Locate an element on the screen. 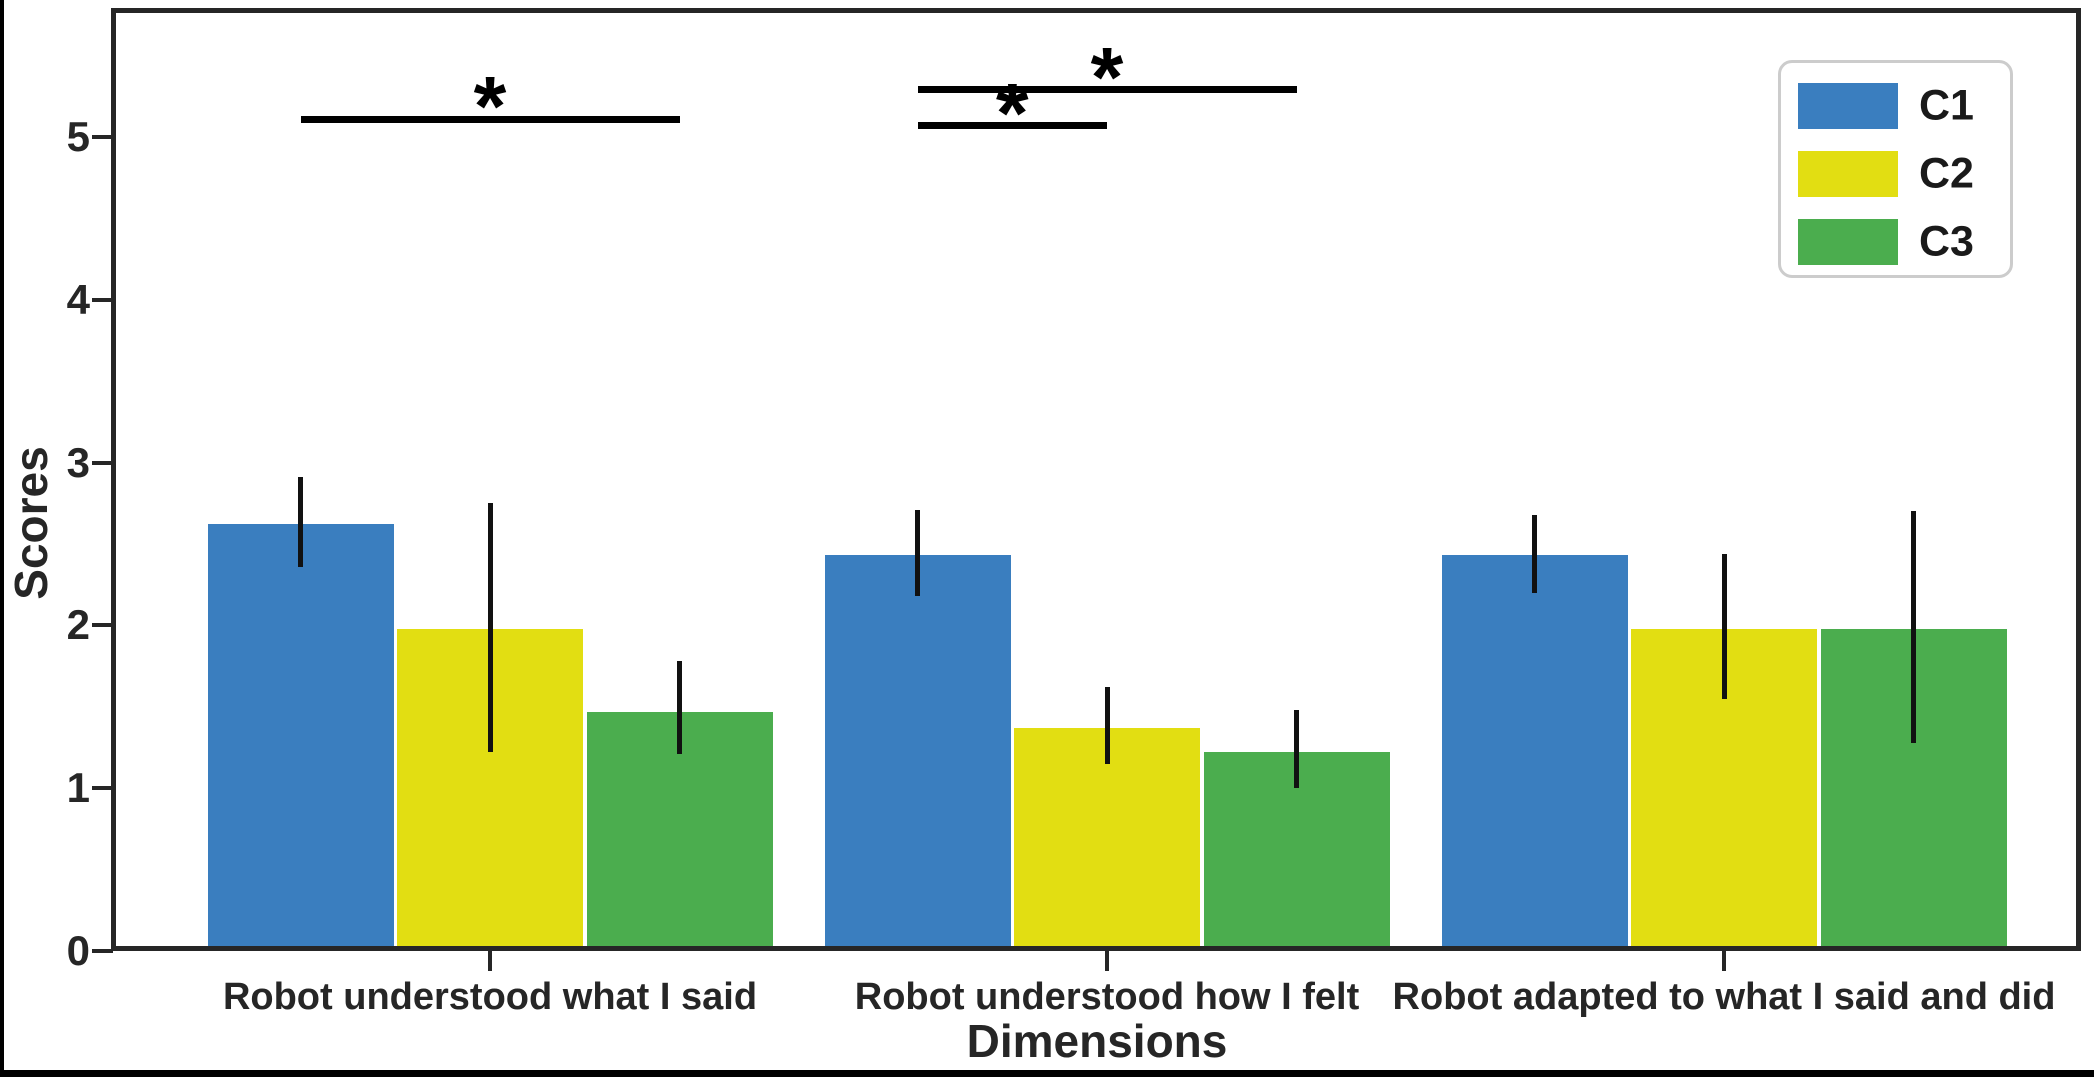 This screenshot has width=2094, height=1077. error-bar-C3-group2 is located at coordinates (1296, 749).